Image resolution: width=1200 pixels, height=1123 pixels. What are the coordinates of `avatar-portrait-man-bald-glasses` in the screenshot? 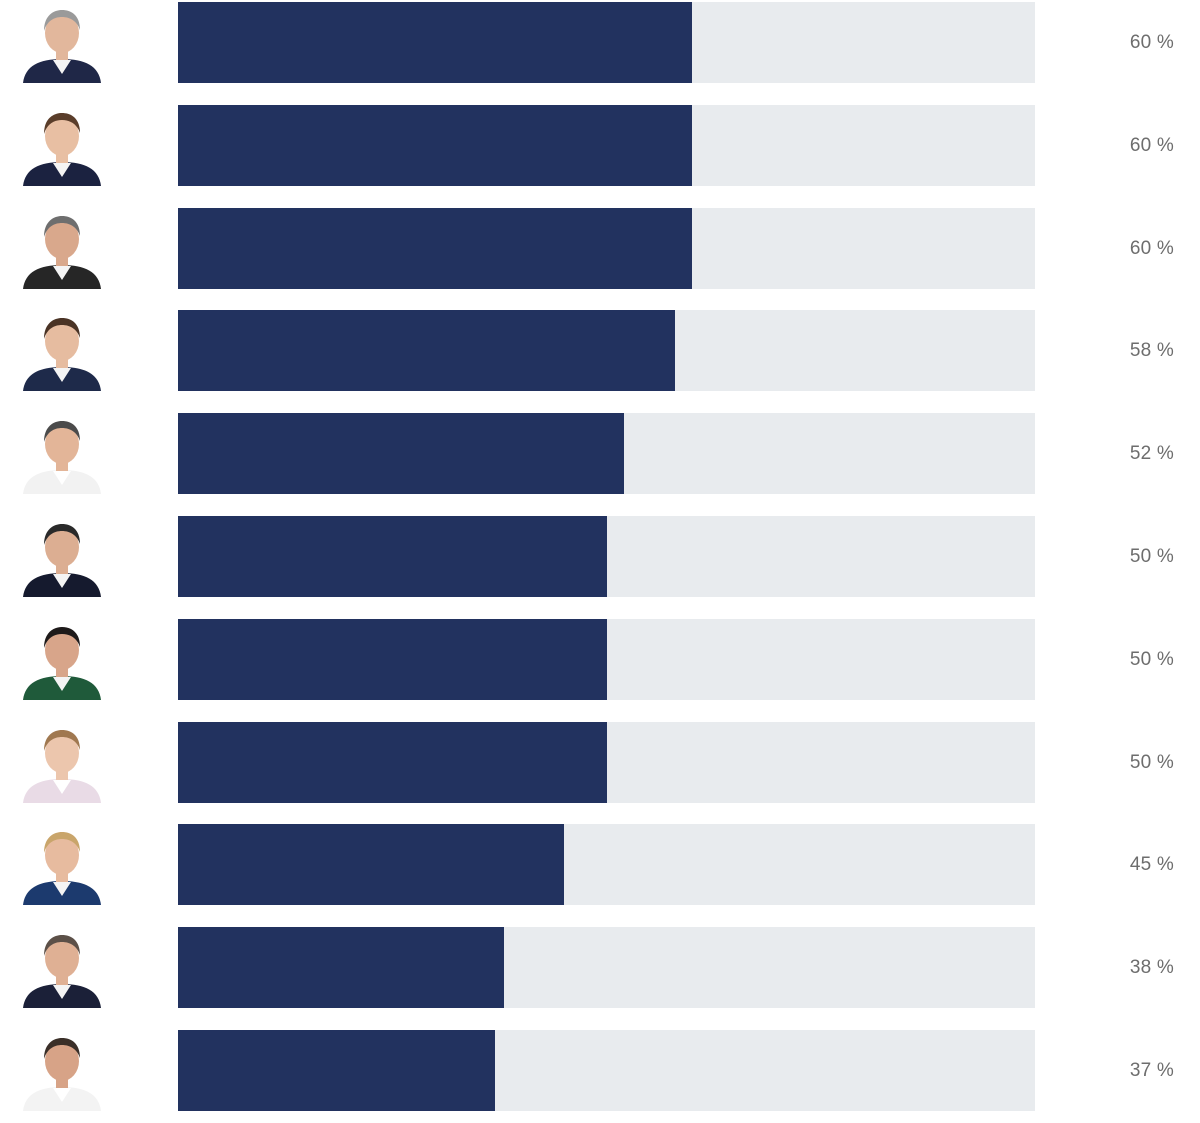 It's located at (62, 968).